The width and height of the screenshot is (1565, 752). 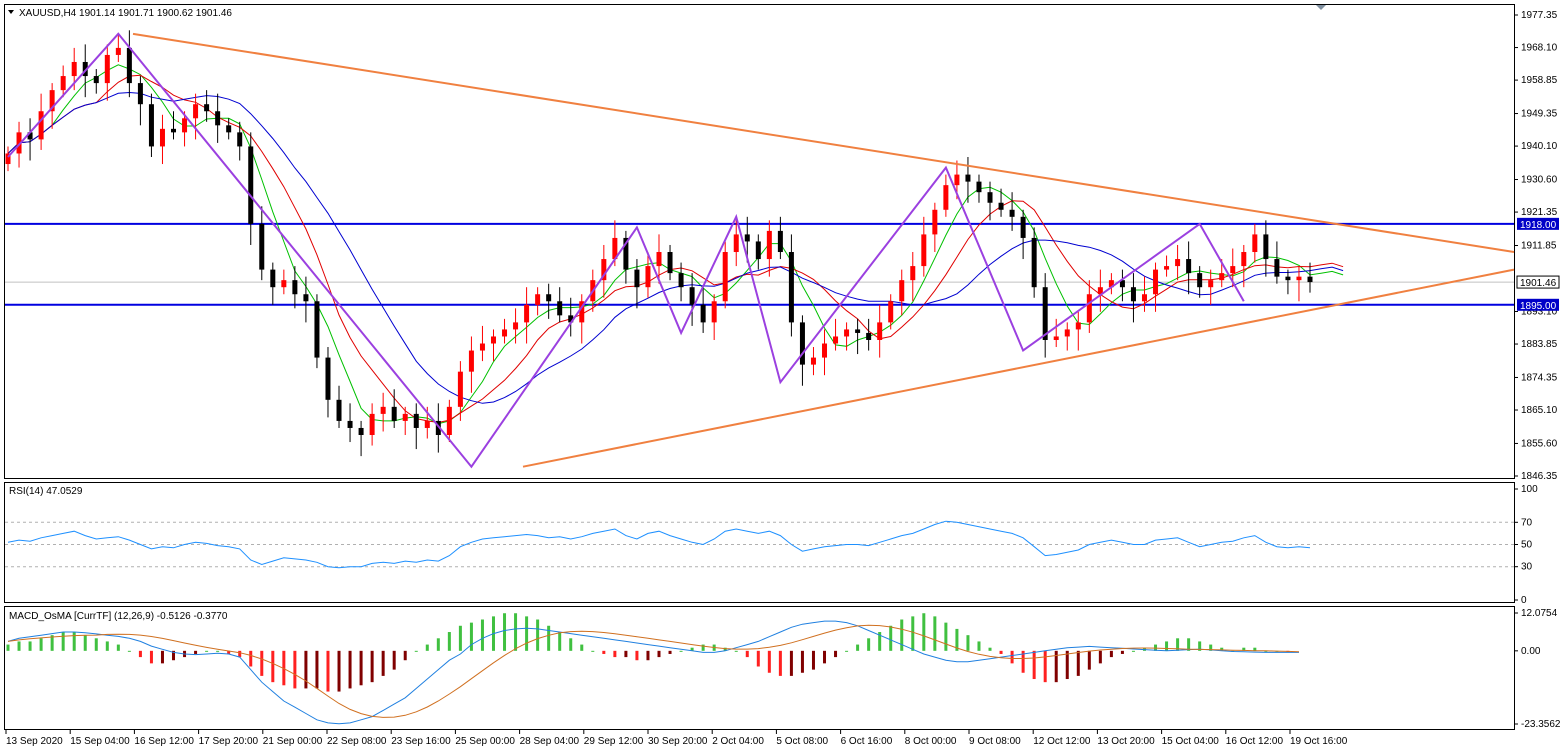 What do you see at coordinates (421, 741) in the screenshot?
I see `time-tick-label: 23 Sep 16:00` at bounding box center [421, 741].